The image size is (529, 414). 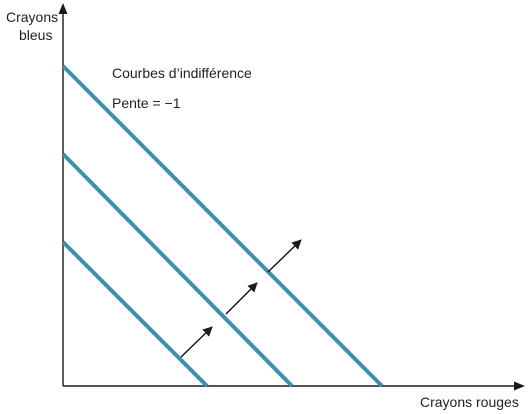 I want to click on y-axis-label-line1: Crayons, so click(x=32, y=17).